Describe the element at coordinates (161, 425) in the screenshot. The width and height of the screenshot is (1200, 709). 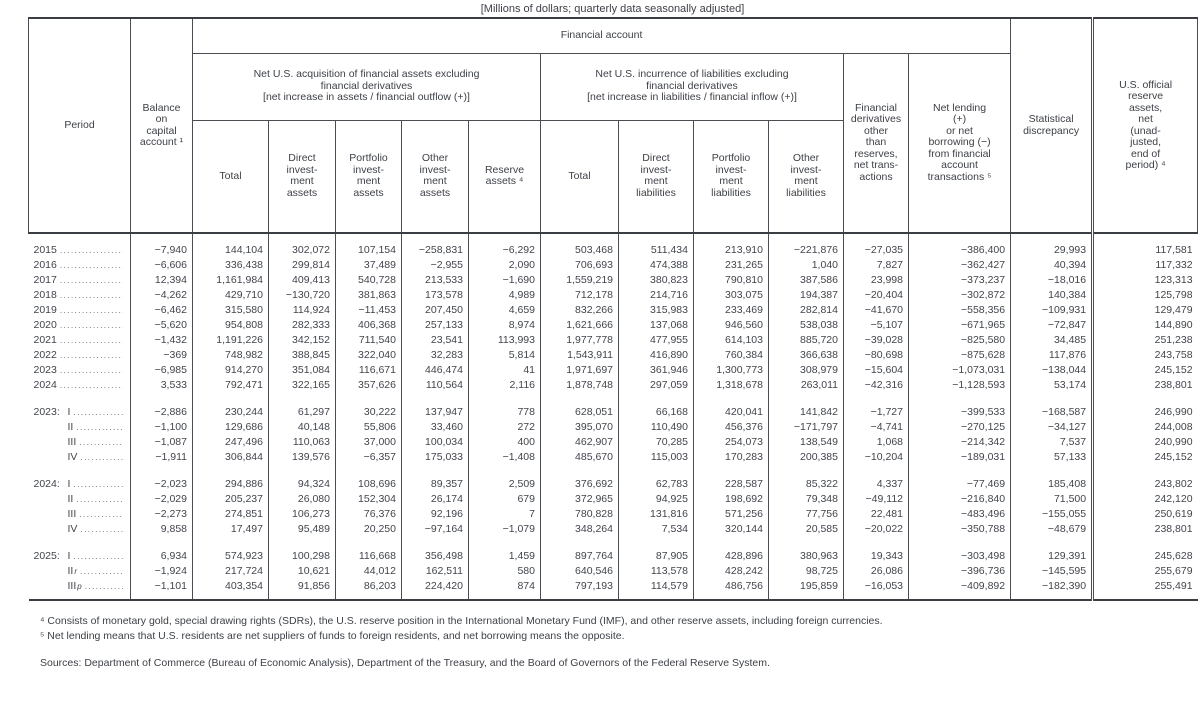
I see `value-cell: −1,100` at that location.